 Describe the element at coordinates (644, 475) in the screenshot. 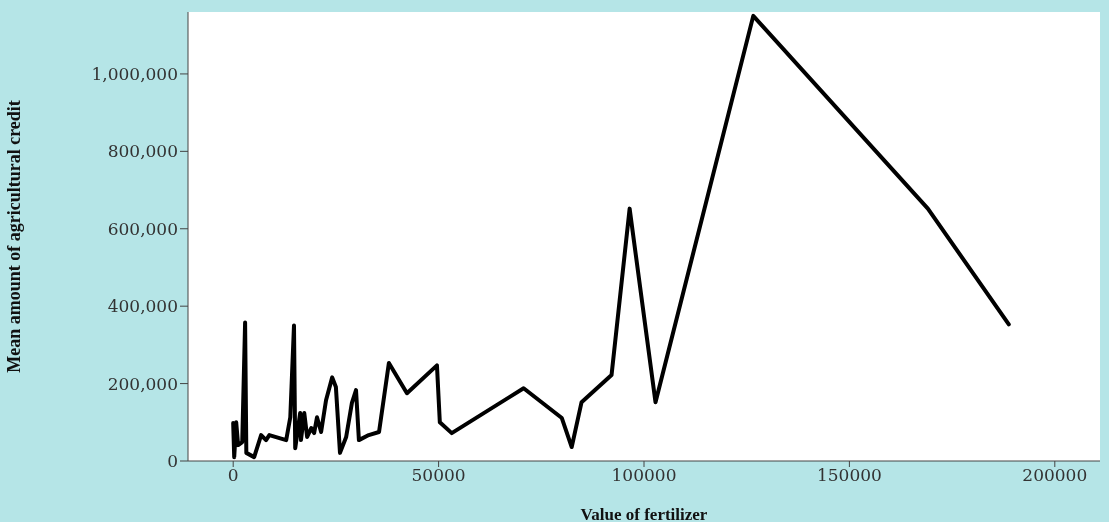

I see `x-tick-label: 100000` at that location.